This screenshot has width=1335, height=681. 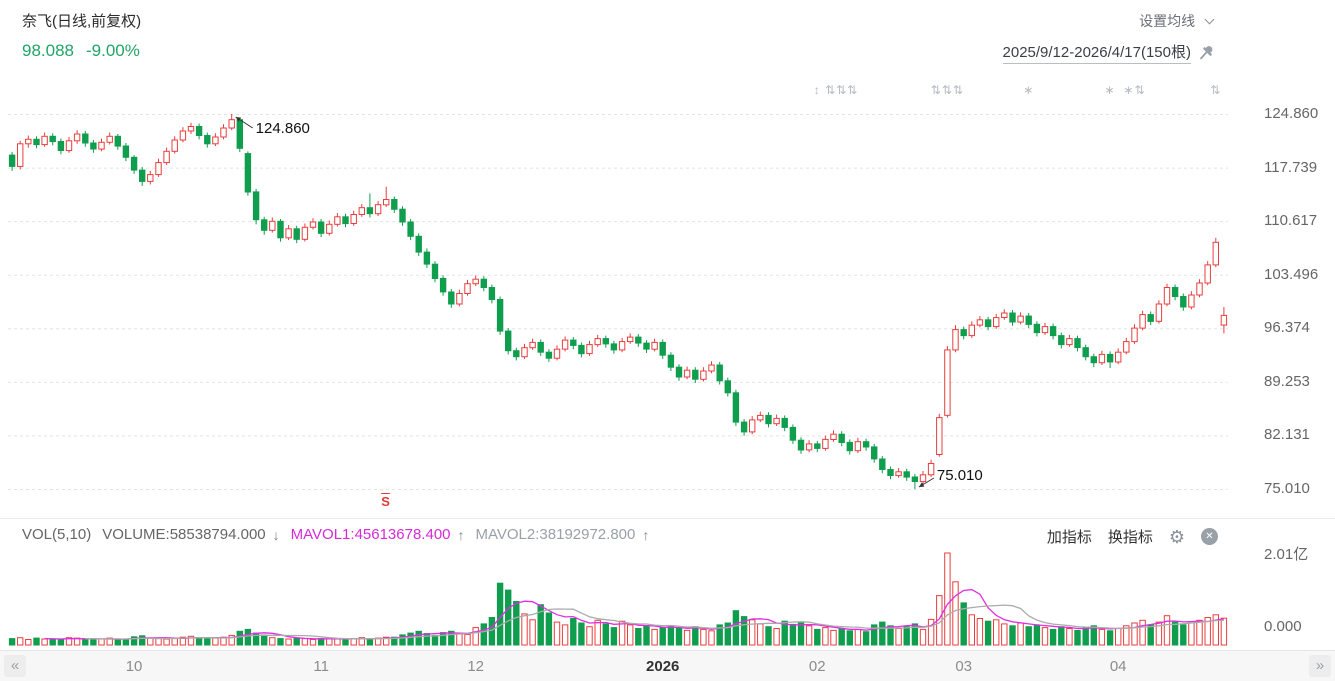 I want to click on last-price: 98.088, so click(x=48, y=50).